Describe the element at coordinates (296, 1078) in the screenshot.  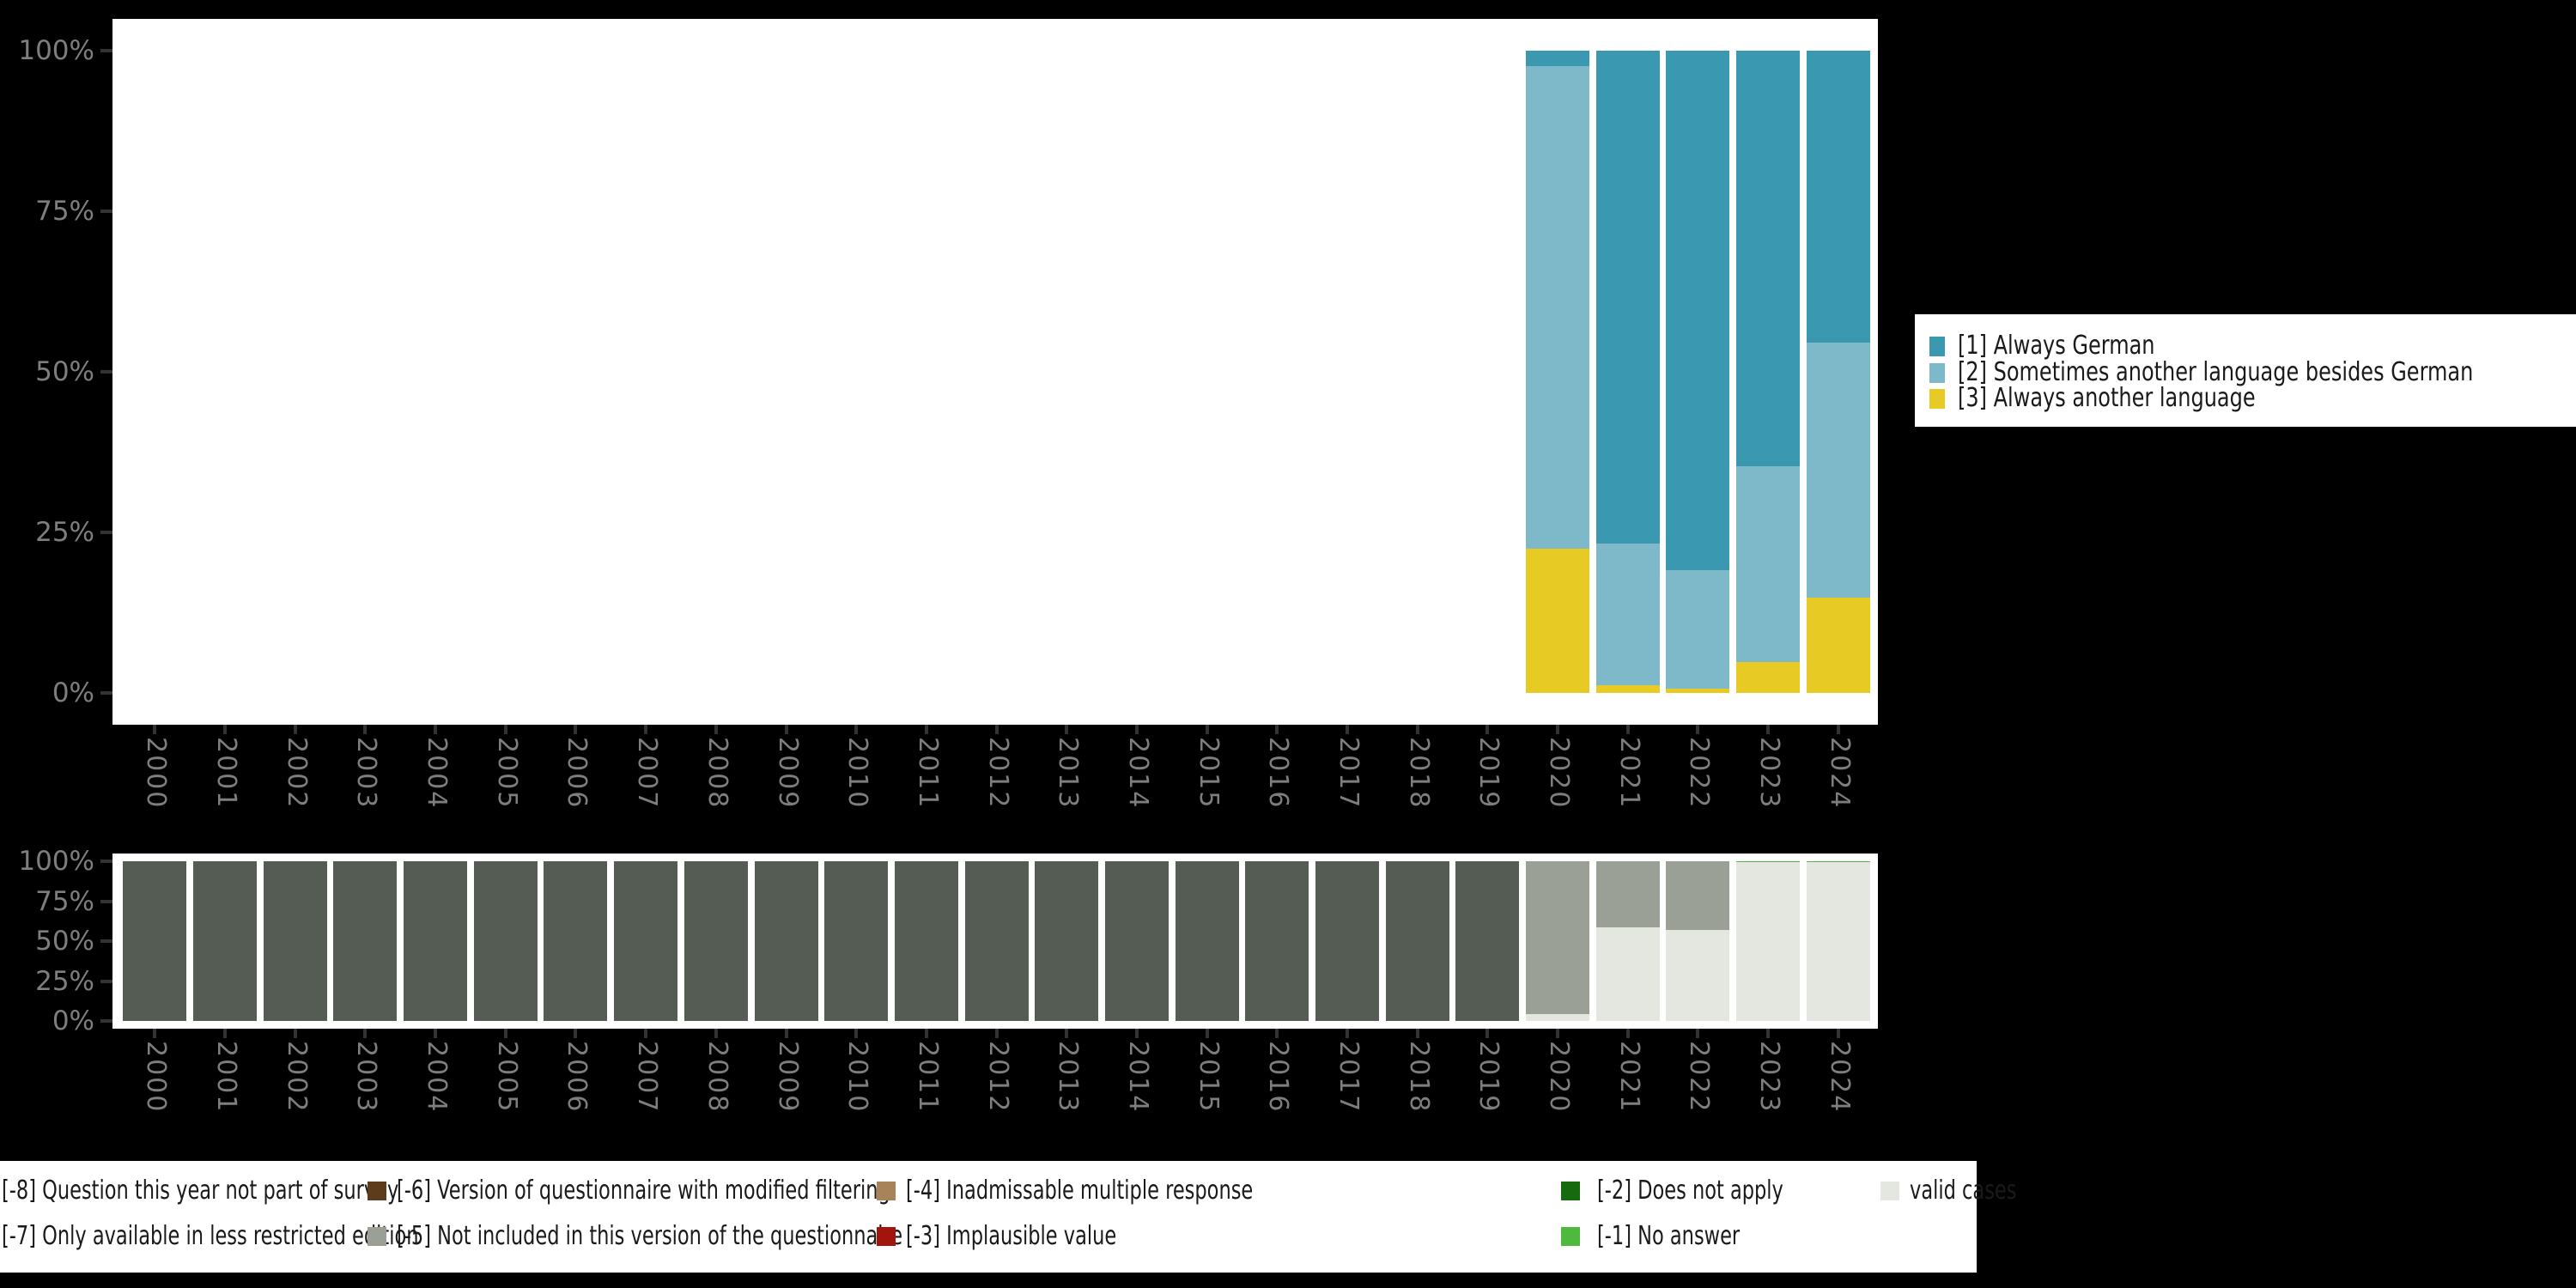
I see `x-axis-year-label-missing: 2002` at that location.